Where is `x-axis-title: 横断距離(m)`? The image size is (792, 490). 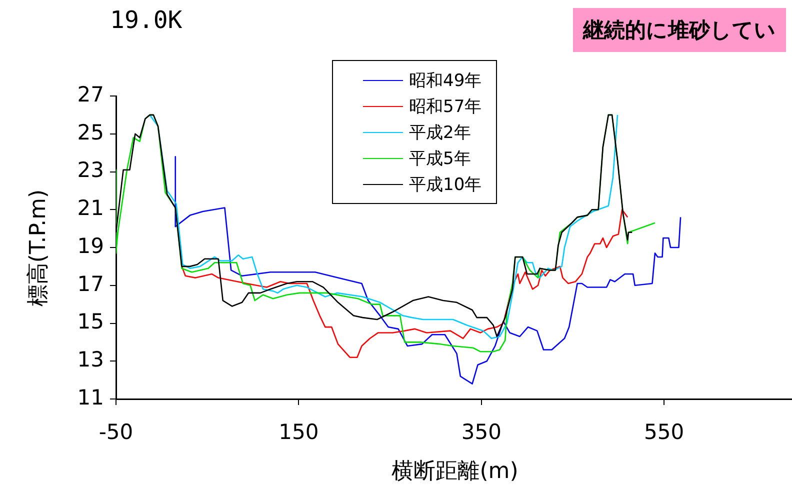 x-axis-title: 横断距離(m) is located at coordinates (455, 472).